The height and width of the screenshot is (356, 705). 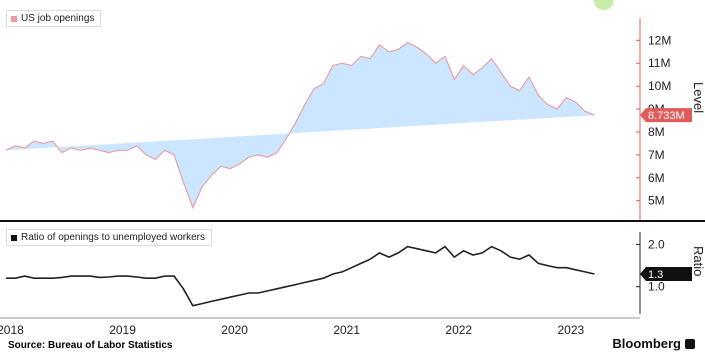 I want to click on legend-swatch-black, so click(x=14, y=237).